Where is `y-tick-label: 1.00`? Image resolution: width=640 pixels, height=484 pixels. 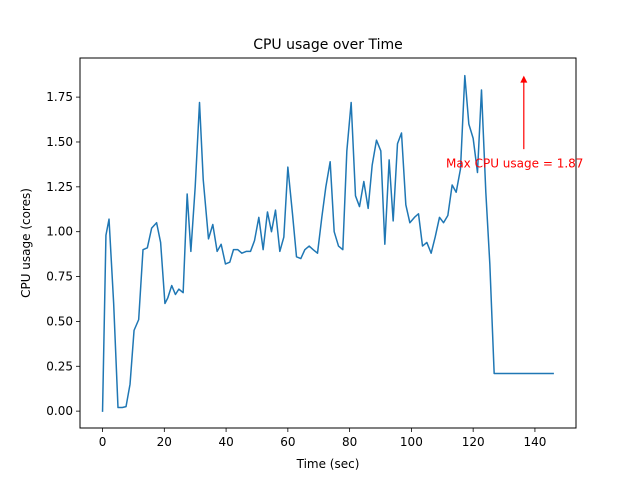 y-tick-label: 1.00 is located at coordinates (59, 232).